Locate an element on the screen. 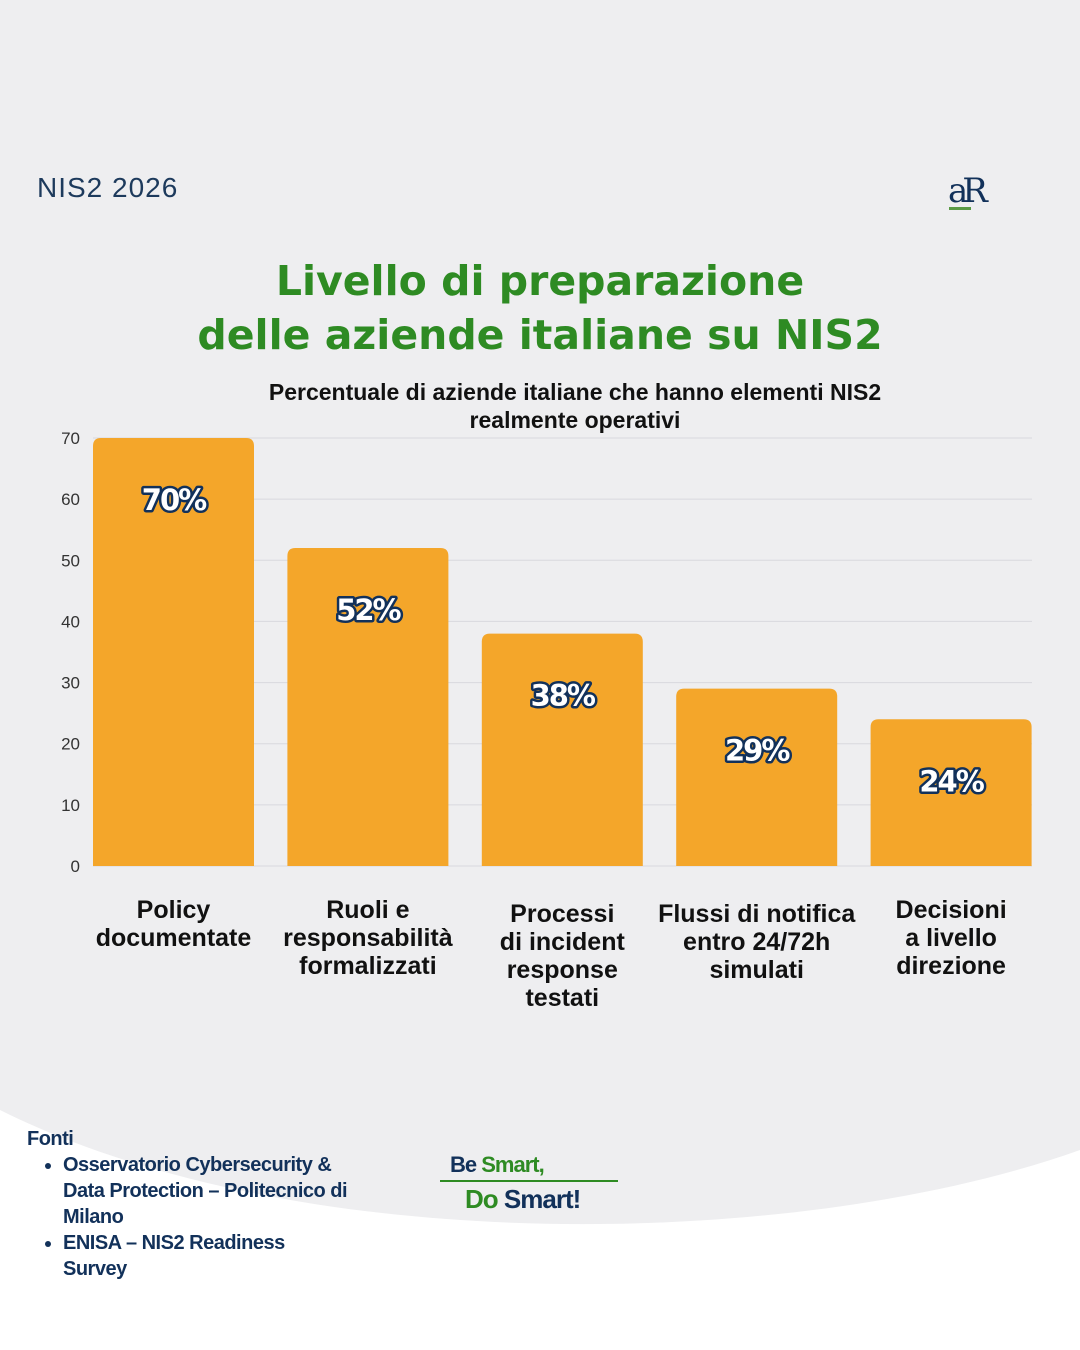 This screenshot has height=1350, width=1080. x-tick-label: response is located at coordinates (562, 970).